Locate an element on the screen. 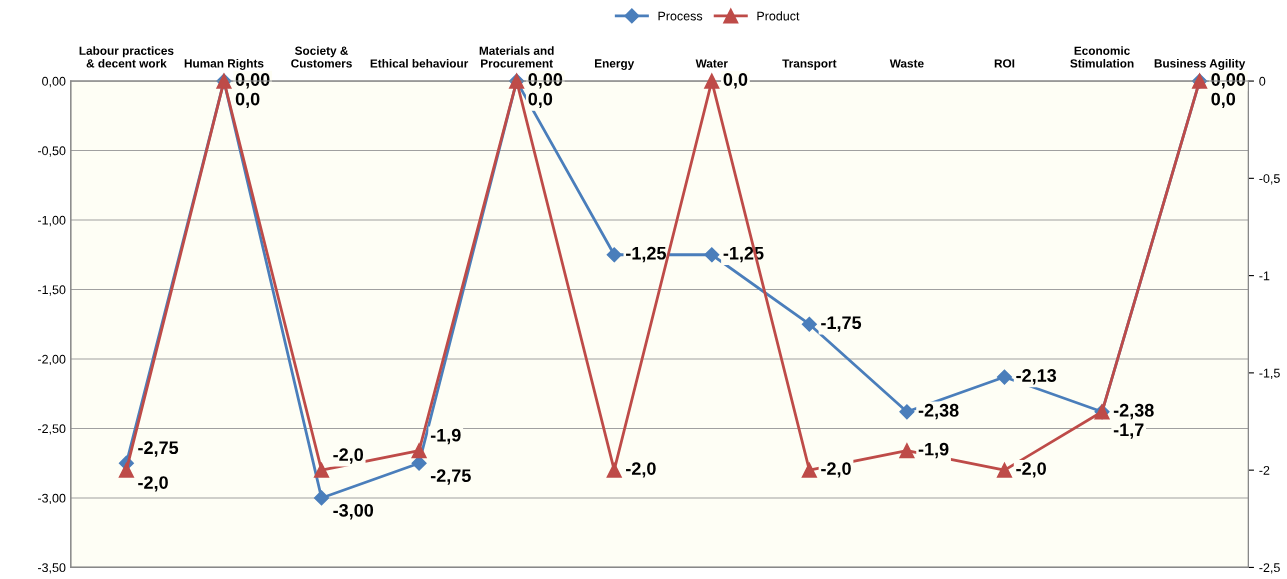  y-tick-label: -0,50 is located at coordinates (51, 151).